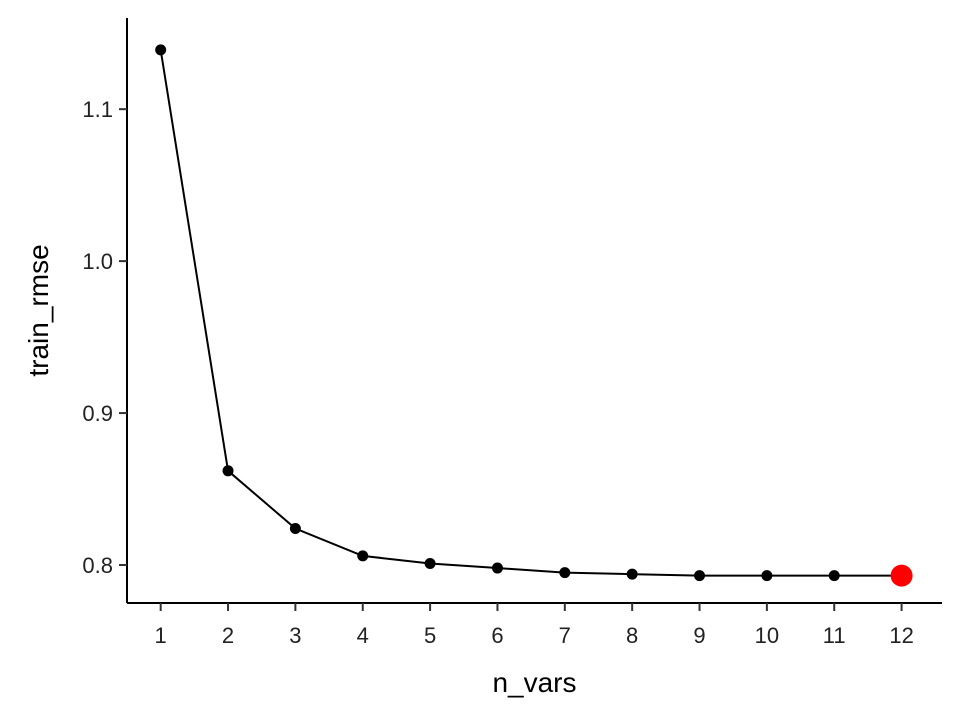 The image size is (960, 720). I want to click on x-tick-label: 10, so click(767, 635).